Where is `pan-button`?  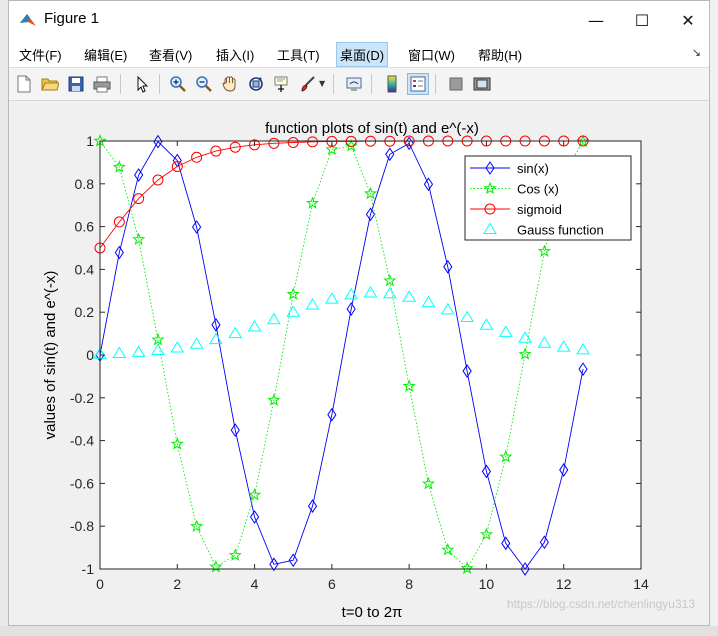
pan-button is located at coordinates (230, 84).